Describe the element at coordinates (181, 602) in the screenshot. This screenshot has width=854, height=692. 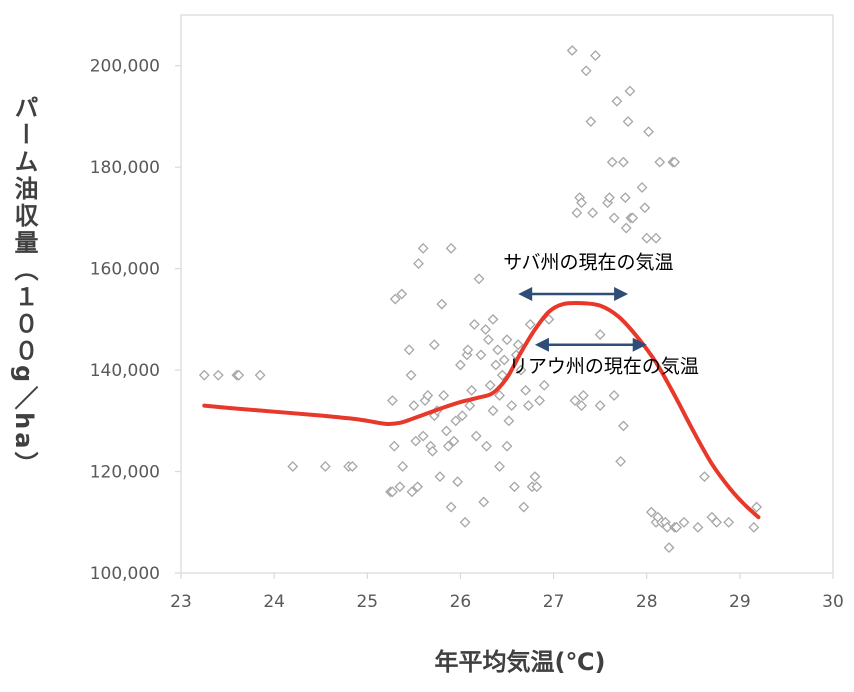
I see `x-tick-label: 23` at that location.